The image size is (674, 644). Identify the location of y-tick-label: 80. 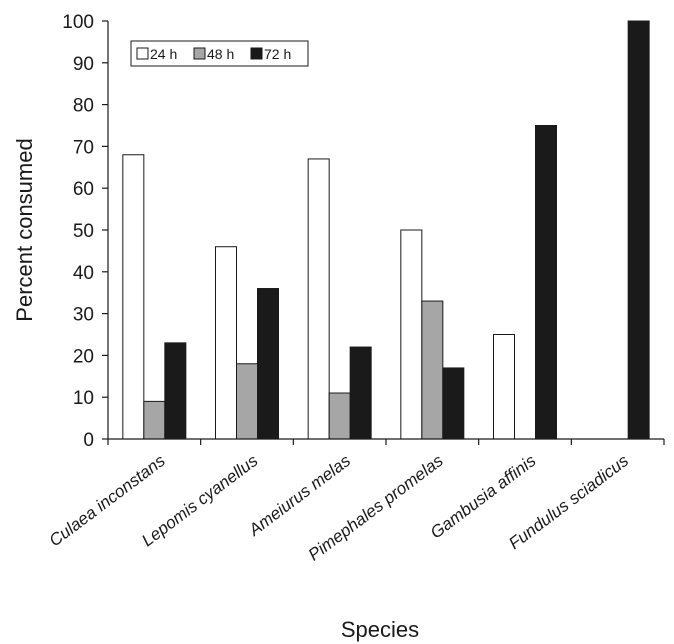
(83, 106).